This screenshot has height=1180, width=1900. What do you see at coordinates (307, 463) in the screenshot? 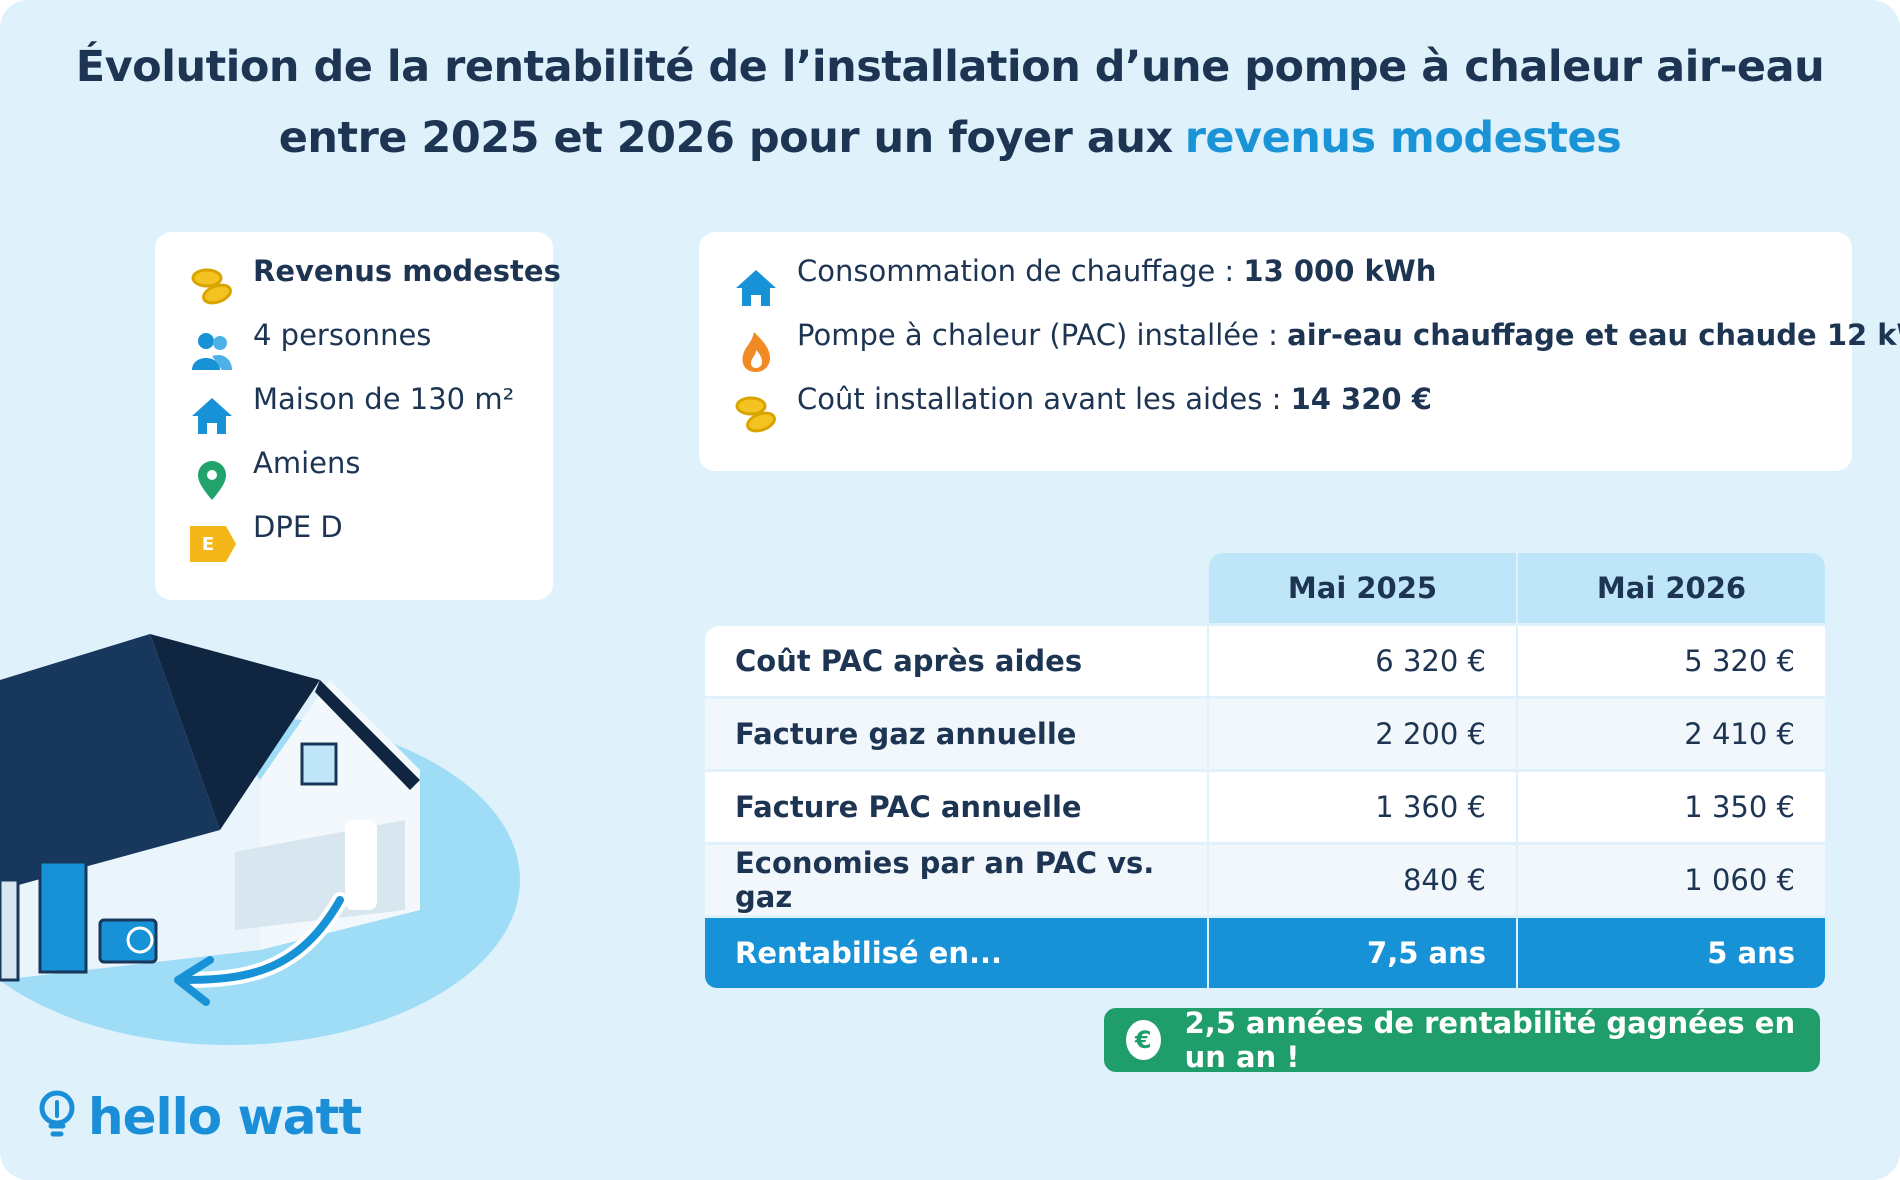
I see `profile-text: Amiens` at bounding box center [307, 463].